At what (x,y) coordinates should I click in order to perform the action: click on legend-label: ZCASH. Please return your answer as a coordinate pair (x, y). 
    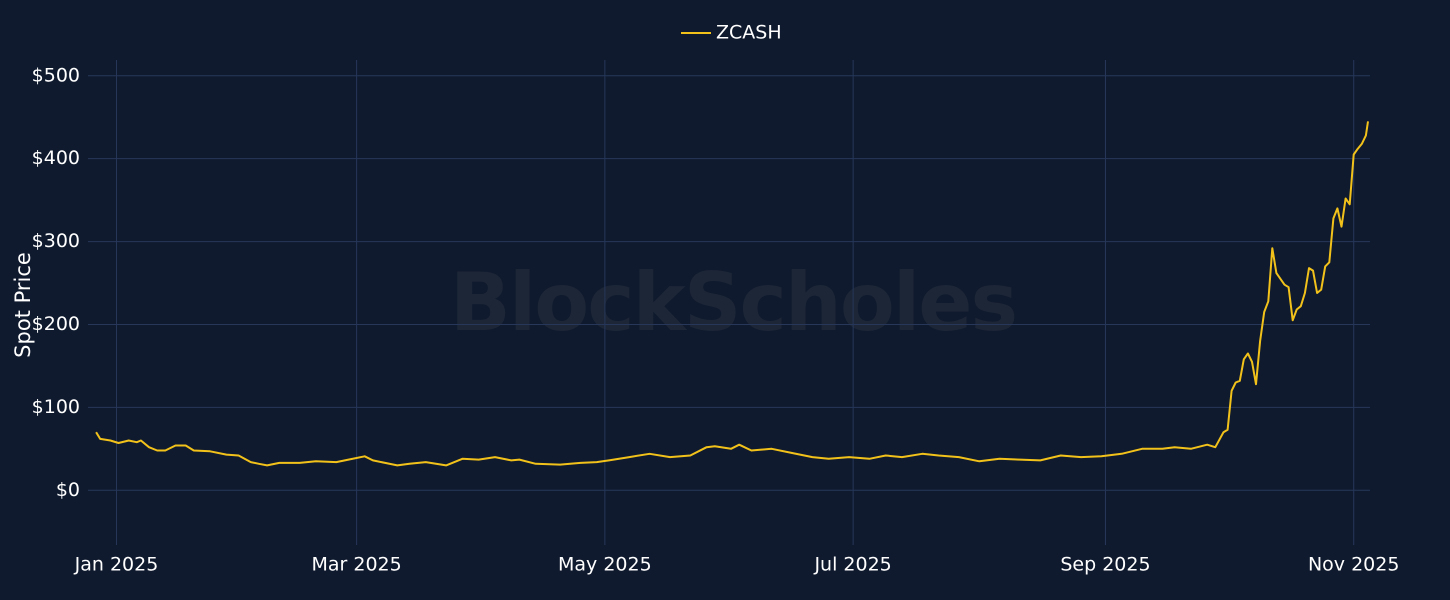
    Looking at the image, I should click on (749, 33).